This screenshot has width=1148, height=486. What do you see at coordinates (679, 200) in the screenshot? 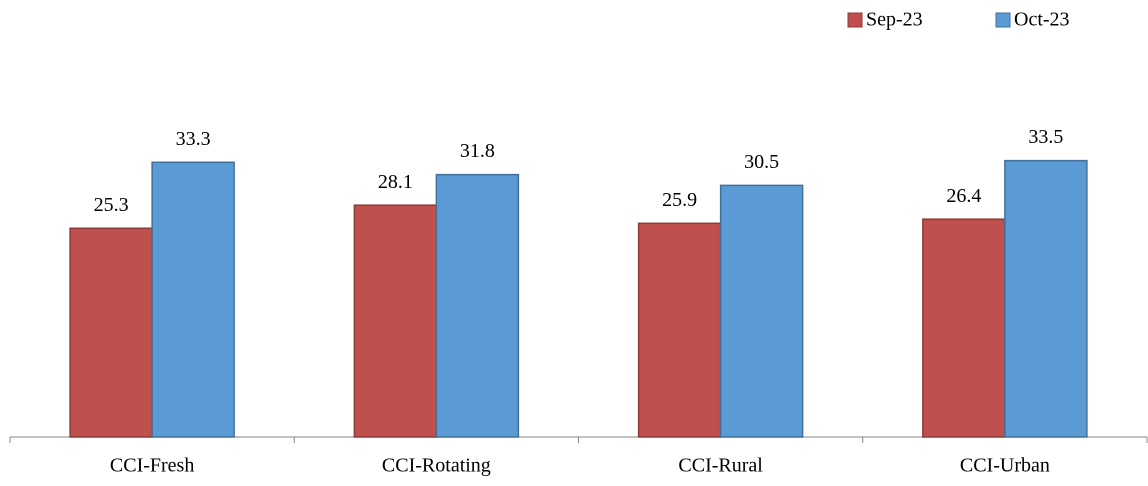
I see `data-label: 25.9` at bounding box center [679, 200].